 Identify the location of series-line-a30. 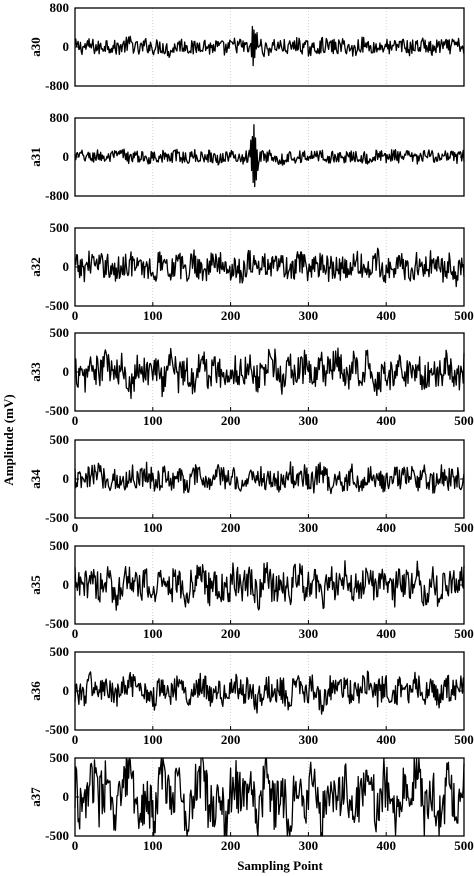
(269, 46).